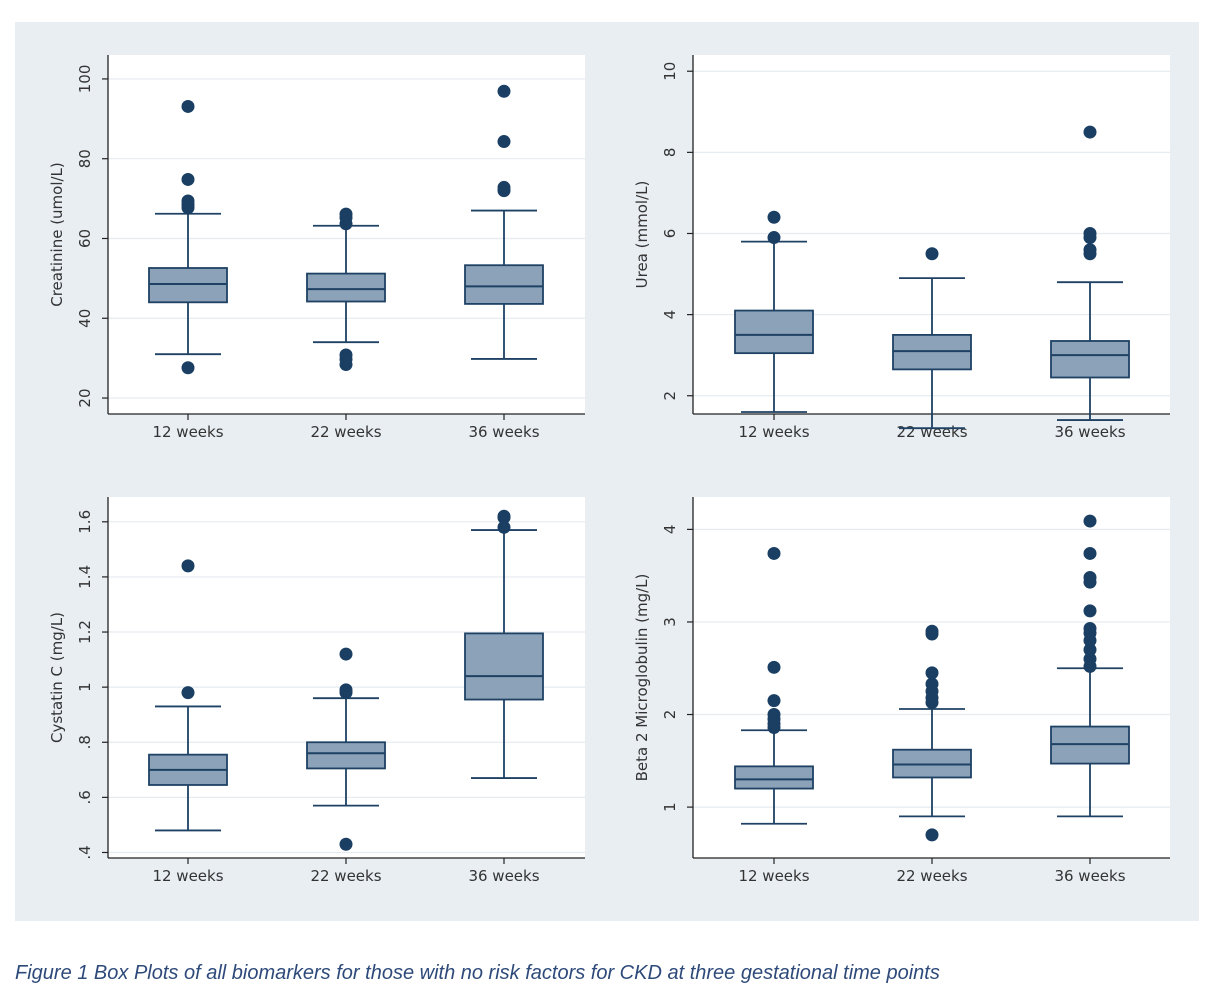 Image resolution: width=1224 pixels, height=1006 pixels. What do you see at coordinates (85, 238) in the screenshot?
I see `y-tick-label: 60` at bounding box center [85, 238].